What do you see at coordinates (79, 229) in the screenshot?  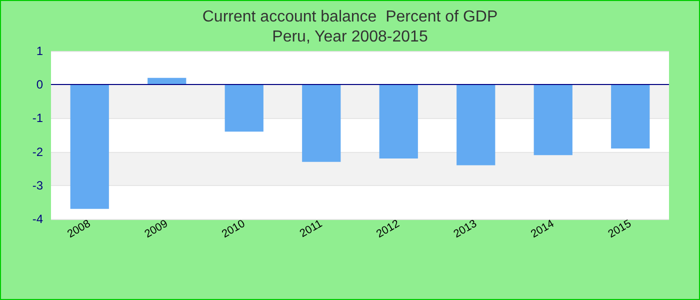 I see `x-tick-label: 2008` at bounding box center [79, 229].